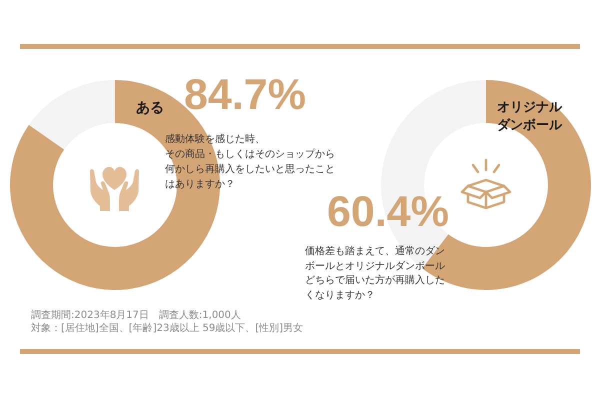 Image resolution: width=600 pixels, height=400 pixels. I want to click on text: 価格差も踏まえて、通常のダンボールとオリジナルダンボールどちらで届いた方が再購入したくなりますか？, so click(375, 273).